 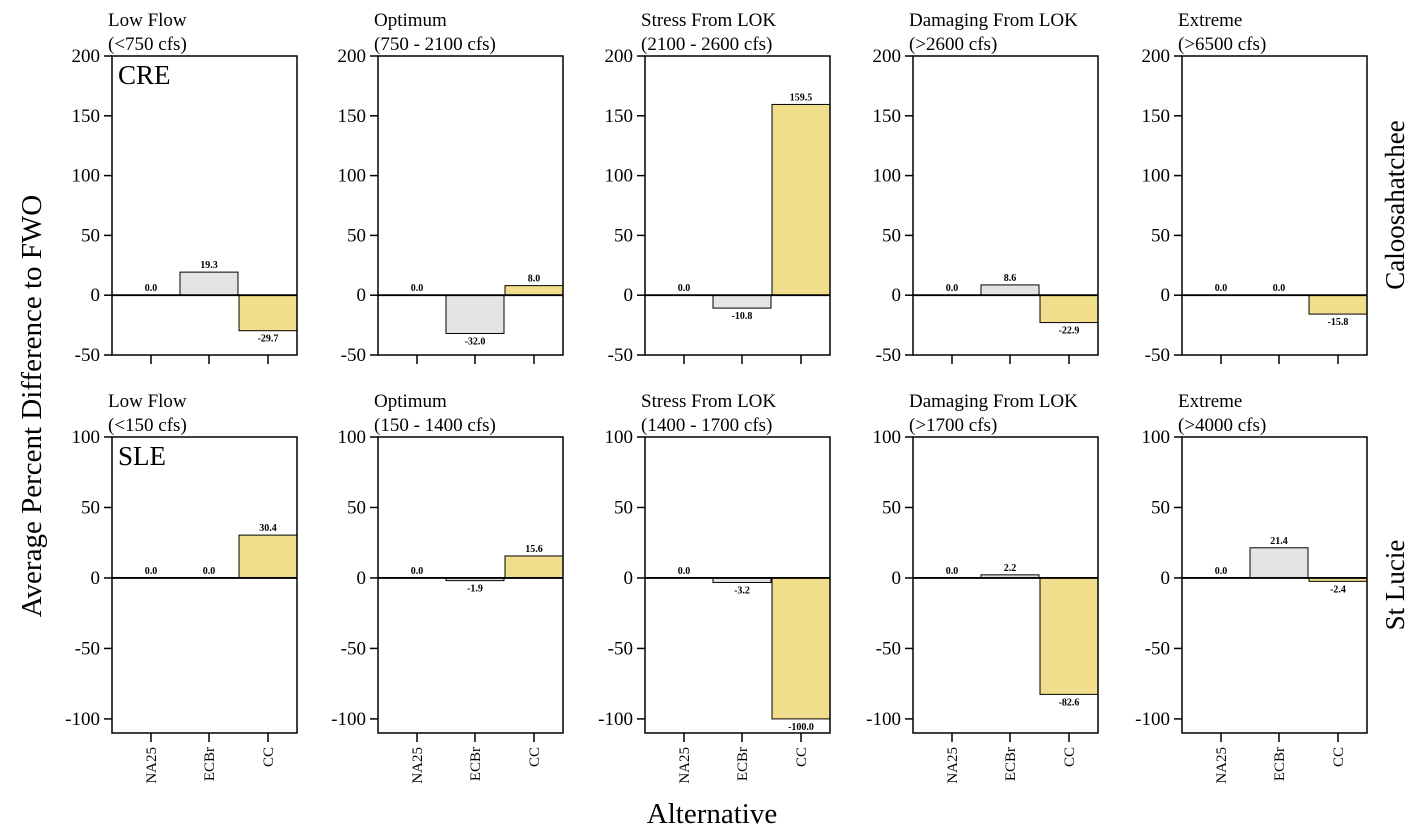 I want to click on panel-subtitle: (150 - 1400 cfs), so click(x=435, y=425).